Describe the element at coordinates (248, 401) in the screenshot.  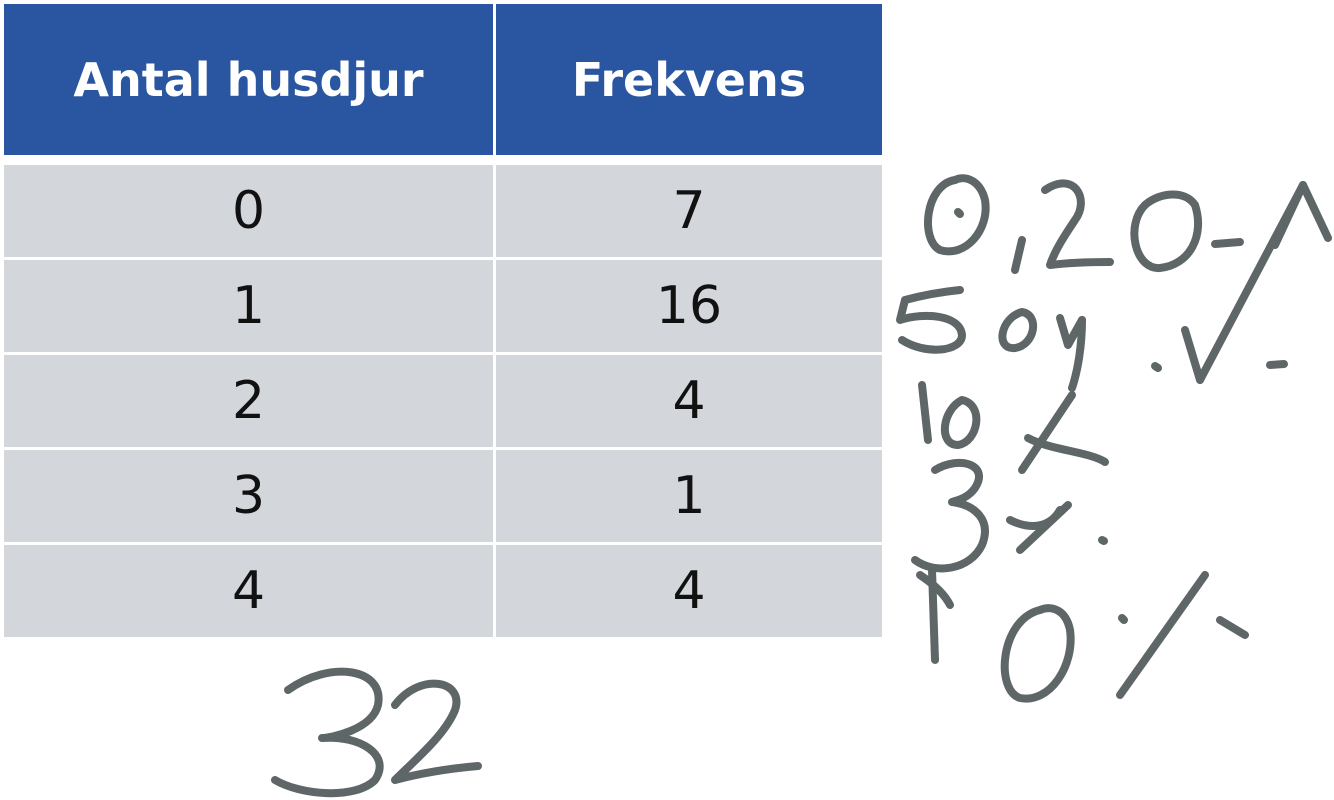
I see `cell-antal: 2` at that location.